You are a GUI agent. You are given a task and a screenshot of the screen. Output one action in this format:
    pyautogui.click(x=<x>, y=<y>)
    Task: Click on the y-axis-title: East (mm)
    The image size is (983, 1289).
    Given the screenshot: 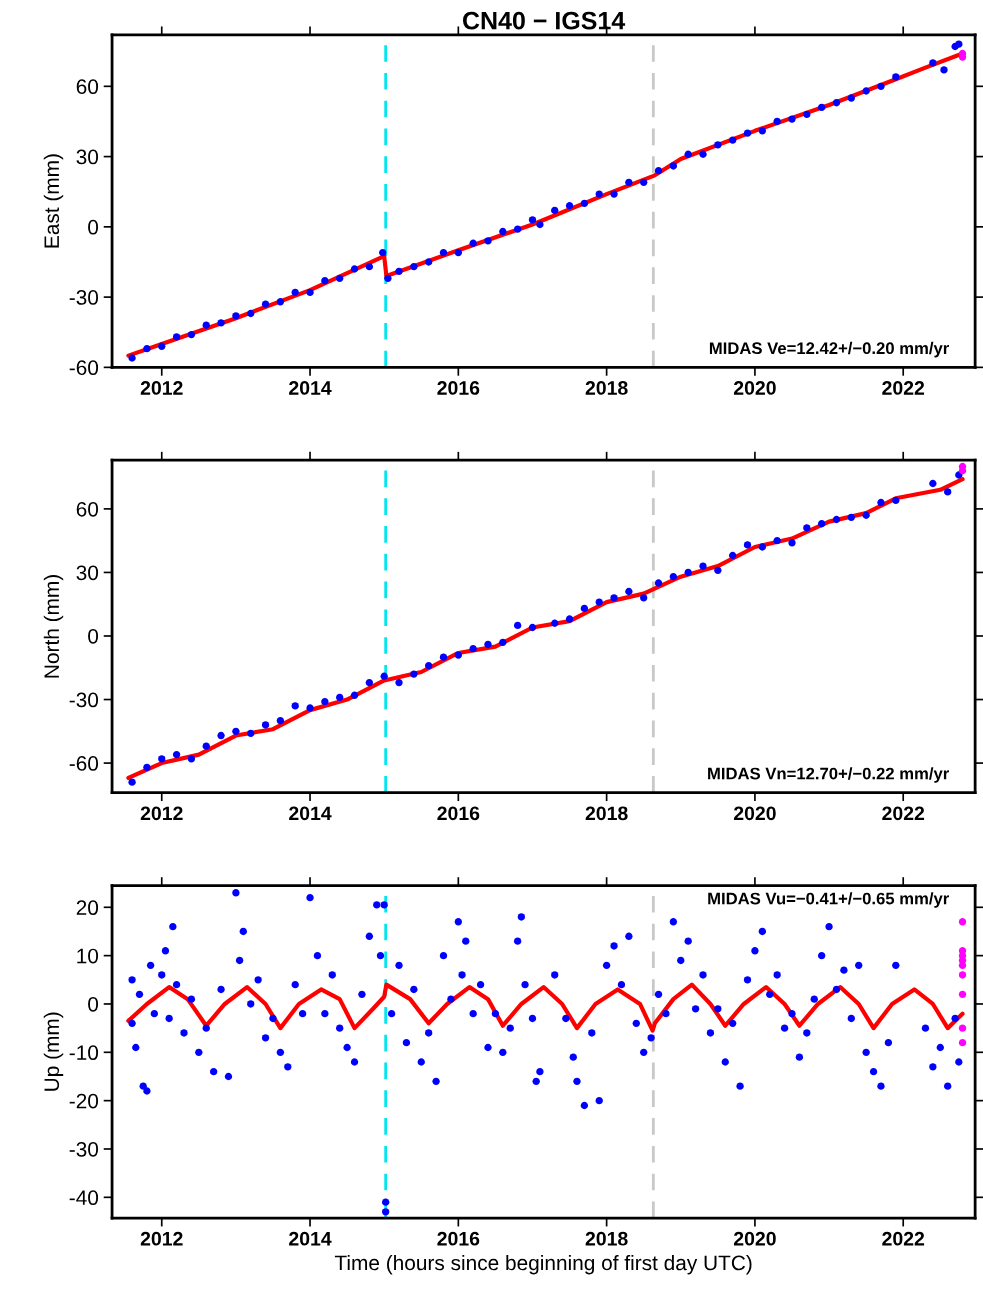 What is the action you would take?
    pyautogui.click(x=53, y=201)
    